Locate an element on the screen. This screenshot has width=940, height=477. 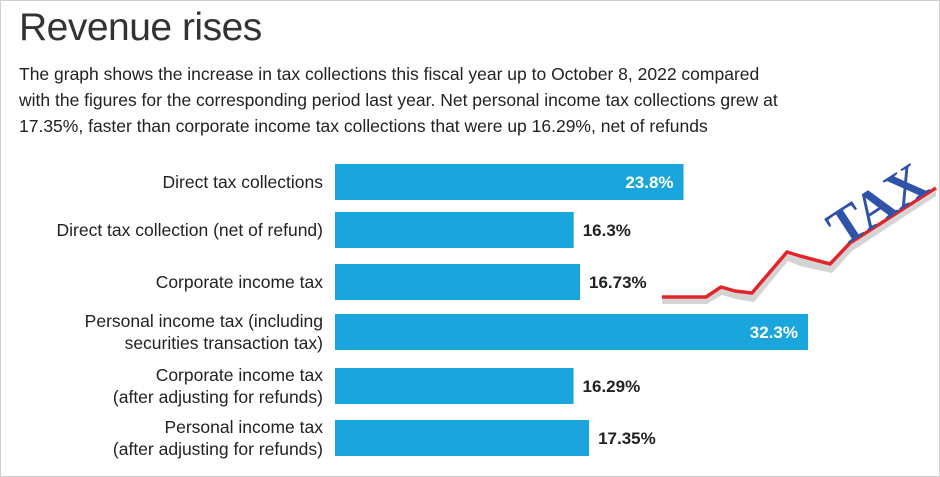
data-label-1: 23.8% is located at coordinates (649, 182).